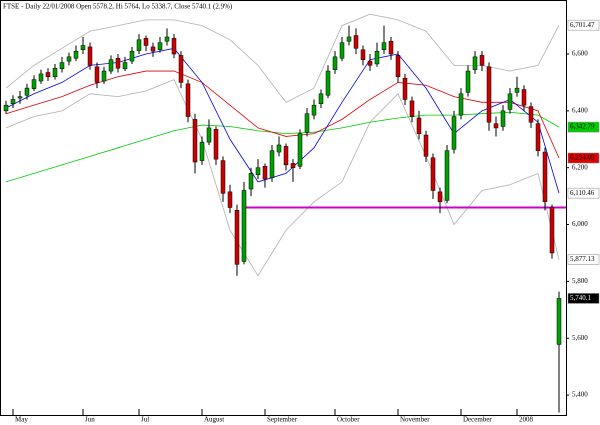  I want to click on y-tick-label: 6,400, so click(580, 110).